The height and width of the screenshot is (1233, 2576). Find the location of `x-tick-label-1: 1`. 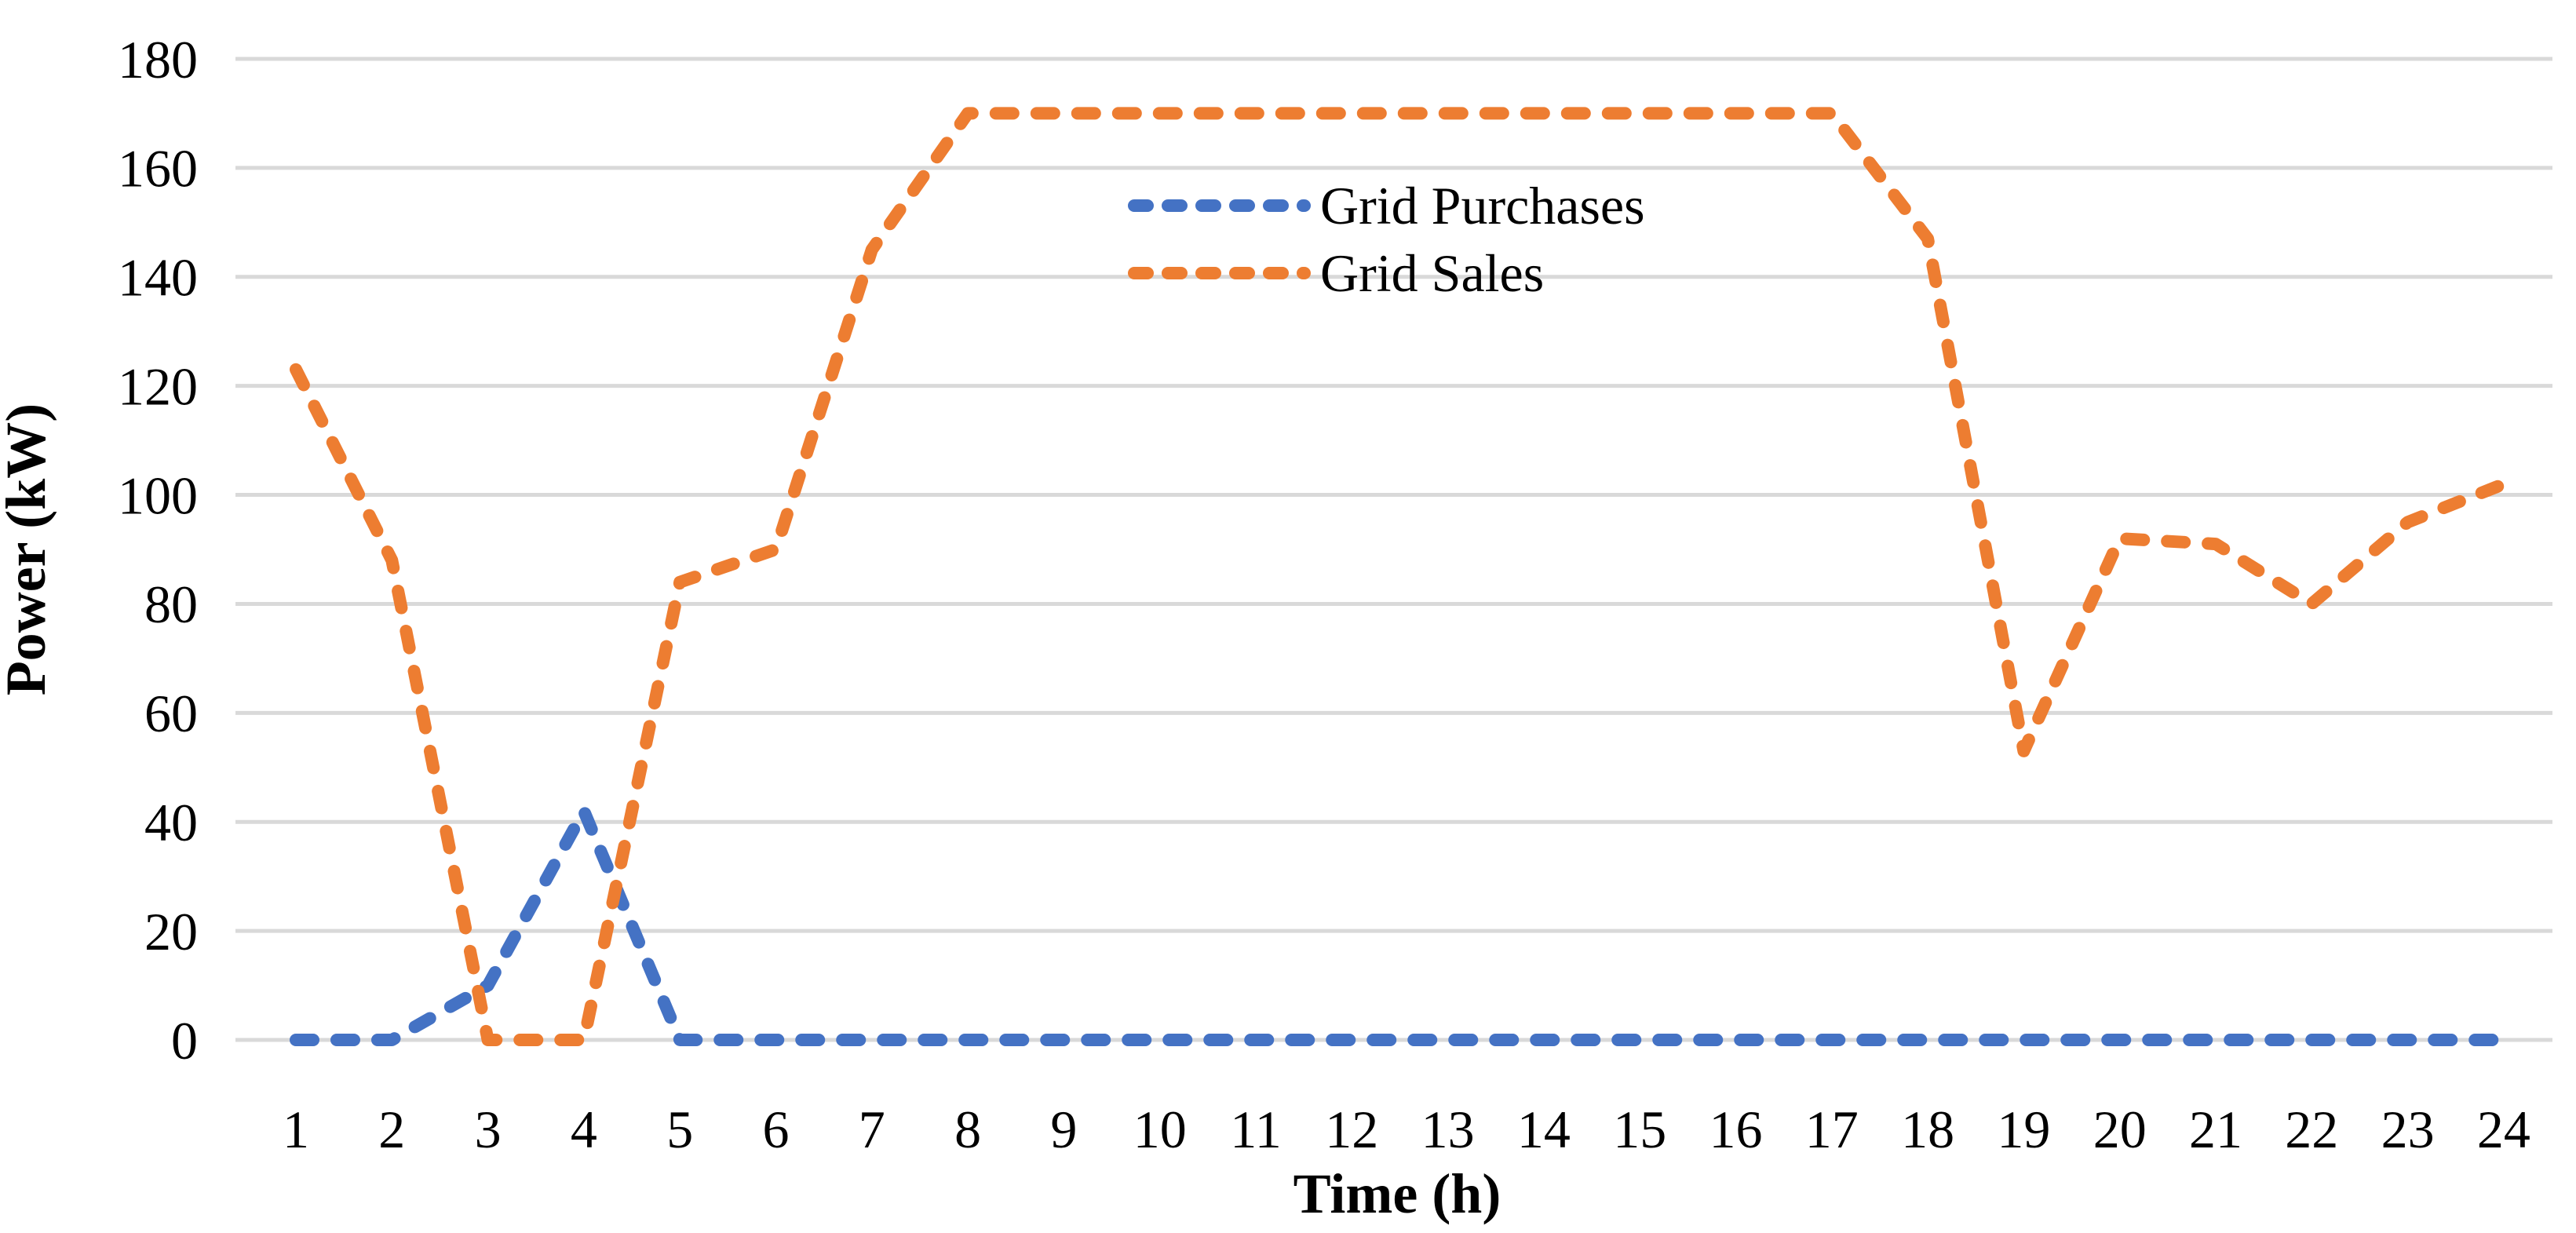

x-tick-label-1: 1 is located at coordinates (296, 1129).